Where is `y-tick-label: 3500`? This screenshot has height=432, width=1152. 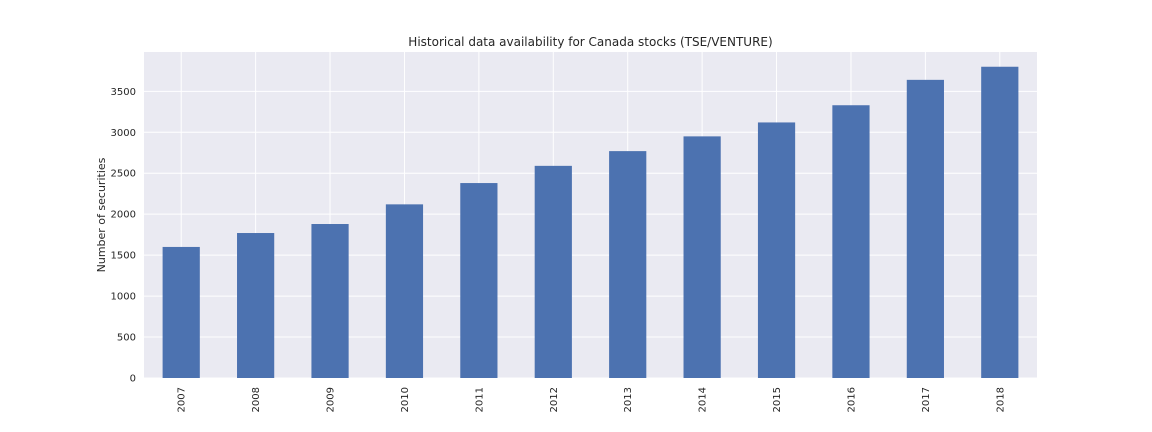 y-tick-label: 3500 is located at coordinates (123, 92).